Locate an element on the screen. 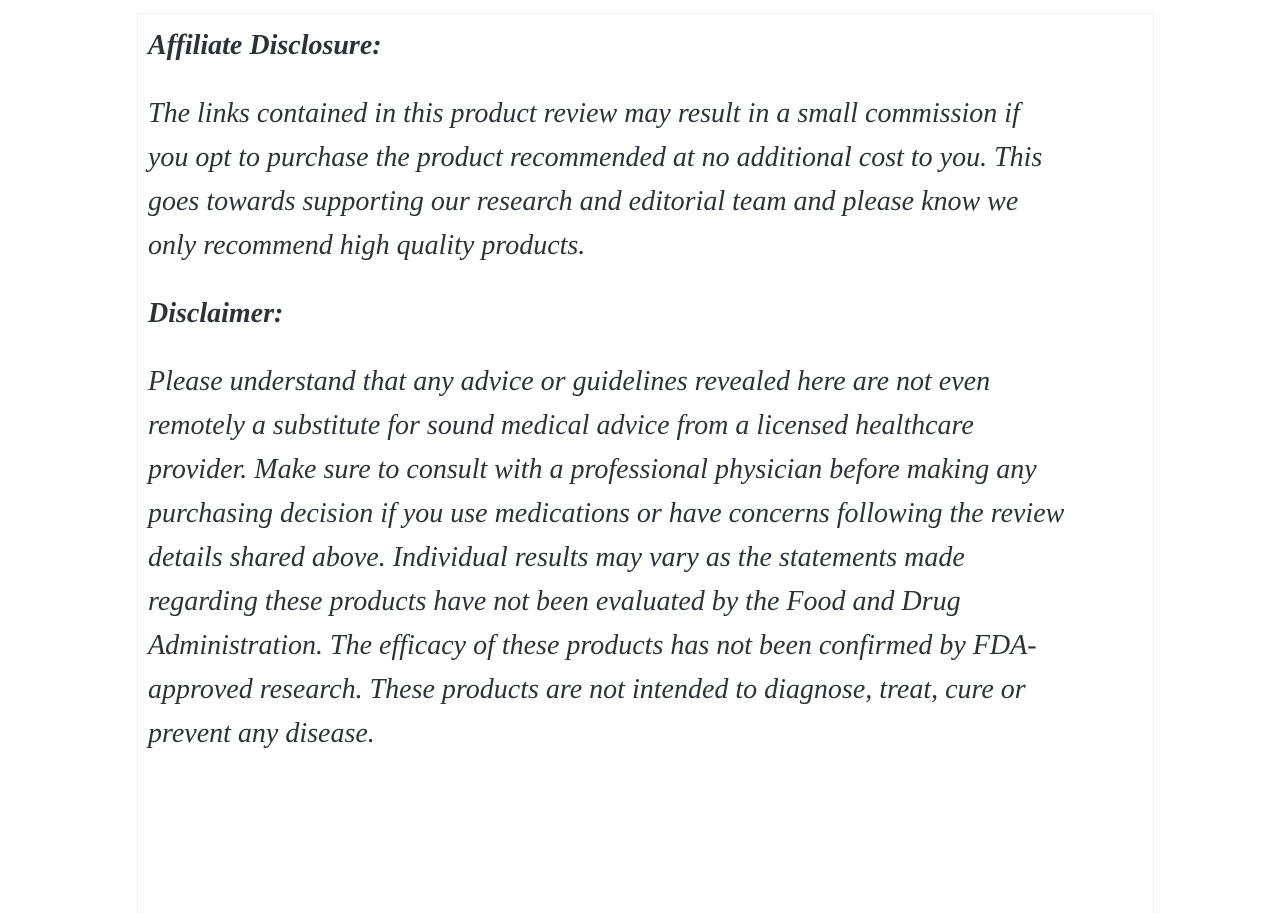 This screenshot has width=1280, height=913. affiliate-disclosure-heading: Affiliate Disclosure: is located at coordinates (265, 45).